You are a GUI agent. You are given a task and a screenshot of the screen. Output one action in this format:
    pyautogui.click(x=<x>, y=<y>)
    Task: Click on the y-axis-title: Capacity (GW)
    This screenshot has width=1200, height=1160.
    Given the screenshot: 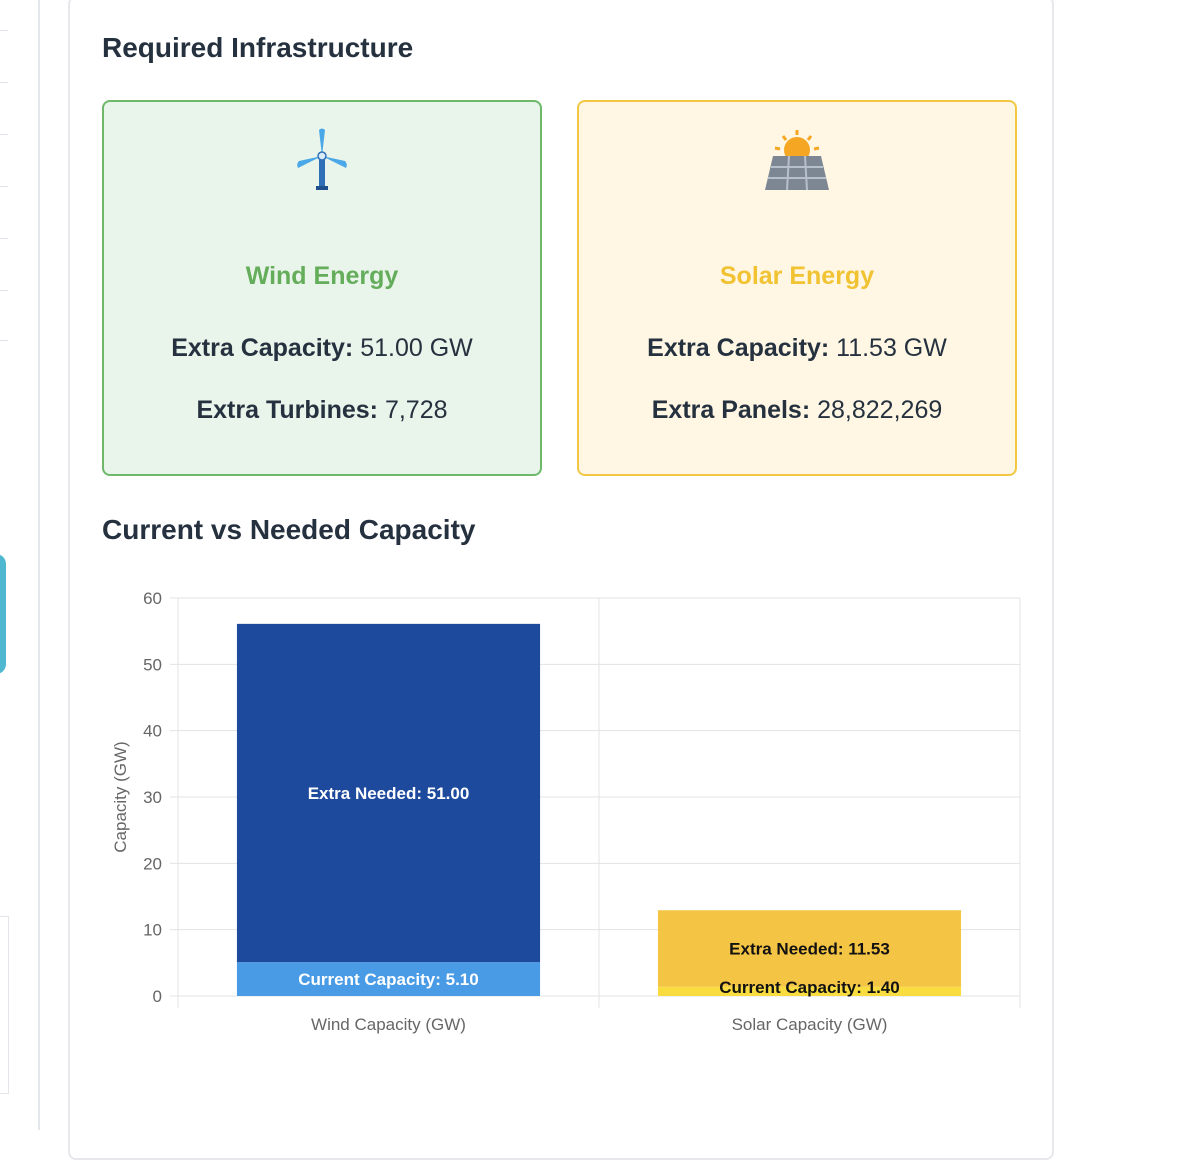 What is the action you would take?
    pyautogui.click(x=120, y=796)
    